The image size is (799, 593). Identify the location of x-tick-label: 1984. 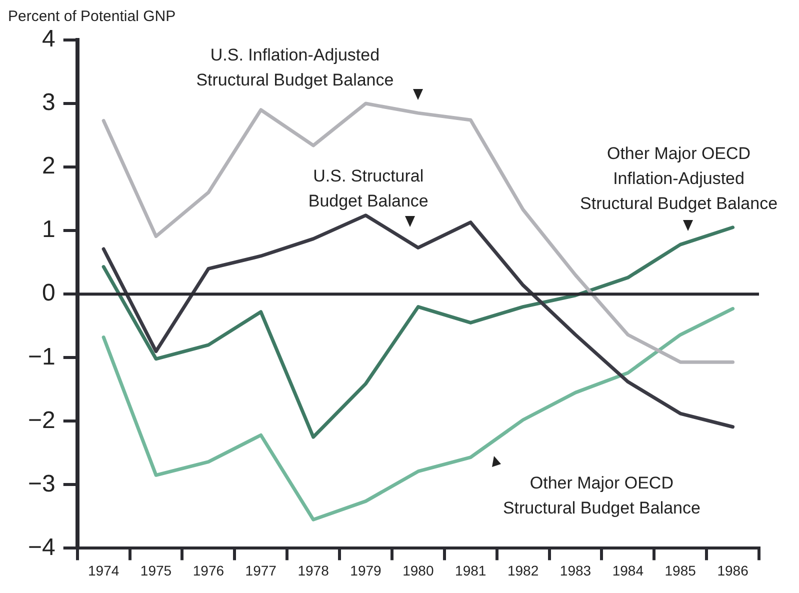
(628, 570).